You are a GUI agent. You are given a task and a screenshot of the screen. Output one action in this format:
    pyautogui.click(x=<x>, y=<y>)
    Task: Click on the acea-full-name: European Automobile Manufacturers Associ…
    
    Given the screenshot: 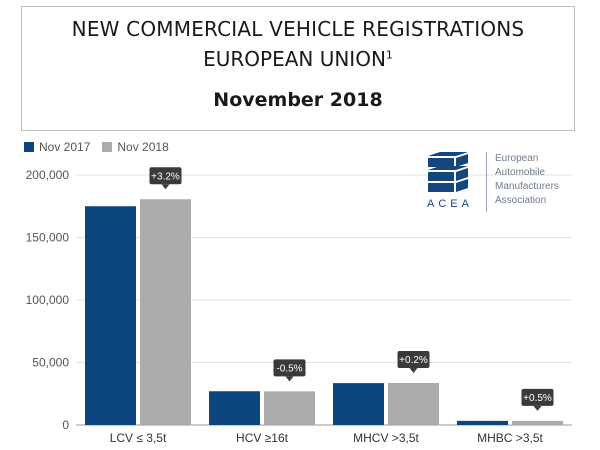 What is the action you would take?
    pyautogui.click(x=527, y=180)
    